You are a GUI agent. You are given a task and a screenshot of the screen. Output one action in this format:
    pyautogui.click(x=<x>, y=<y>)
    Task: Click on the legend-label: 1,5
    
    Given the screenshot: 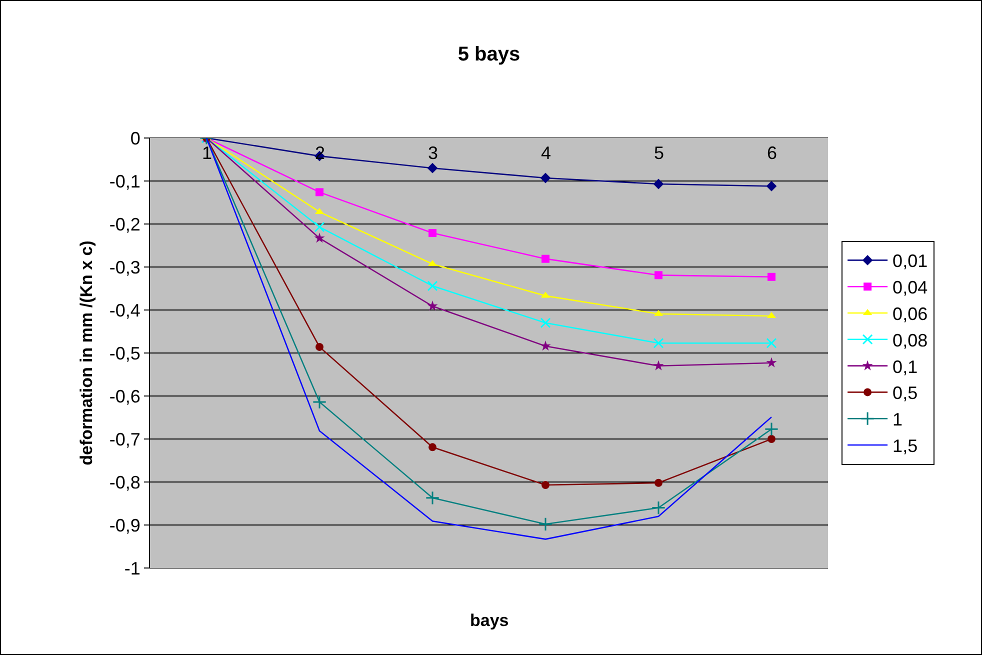 What is the action you would take?
    pyautogui.click(x=905, y=446)
    